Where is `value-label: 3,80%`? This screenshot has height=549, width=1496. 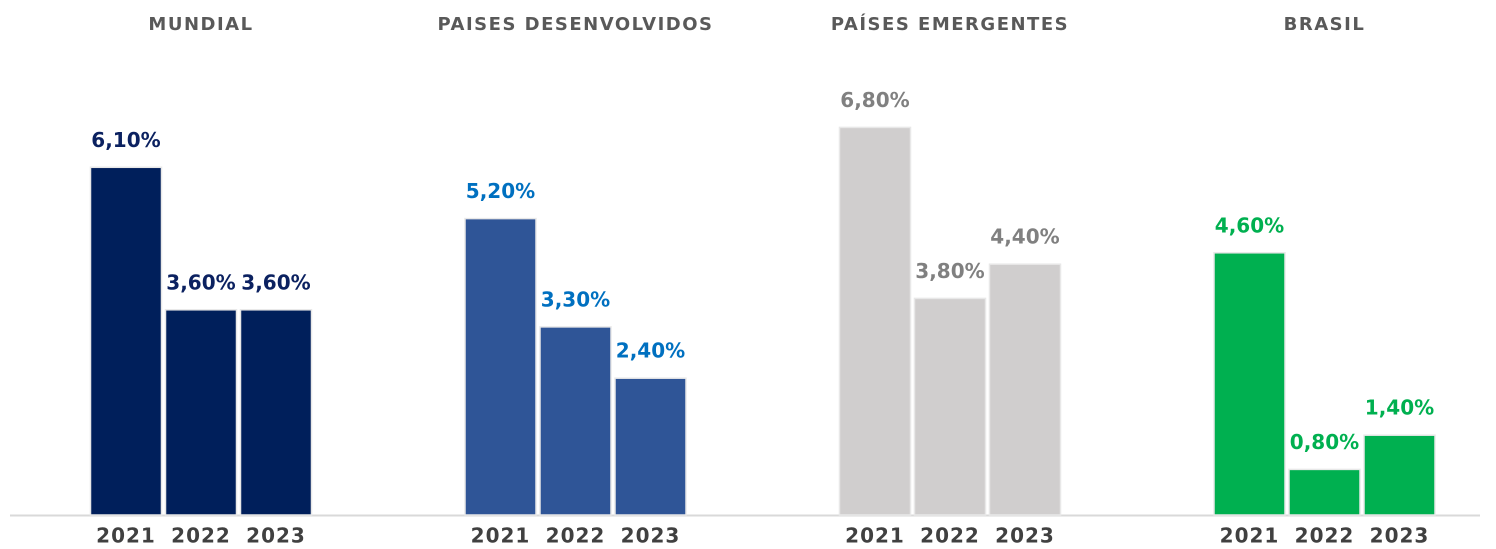 value-label: 3,80% is located at coordinates (949, 271).